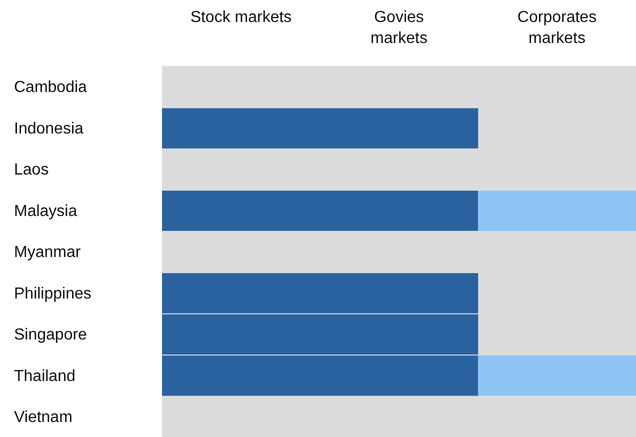 The image size is (636, 437). What do you see at coordinates (46, 211) in the screenshot?
I see `y-tick-label: Malaysia` at bounding box center [46, 211].